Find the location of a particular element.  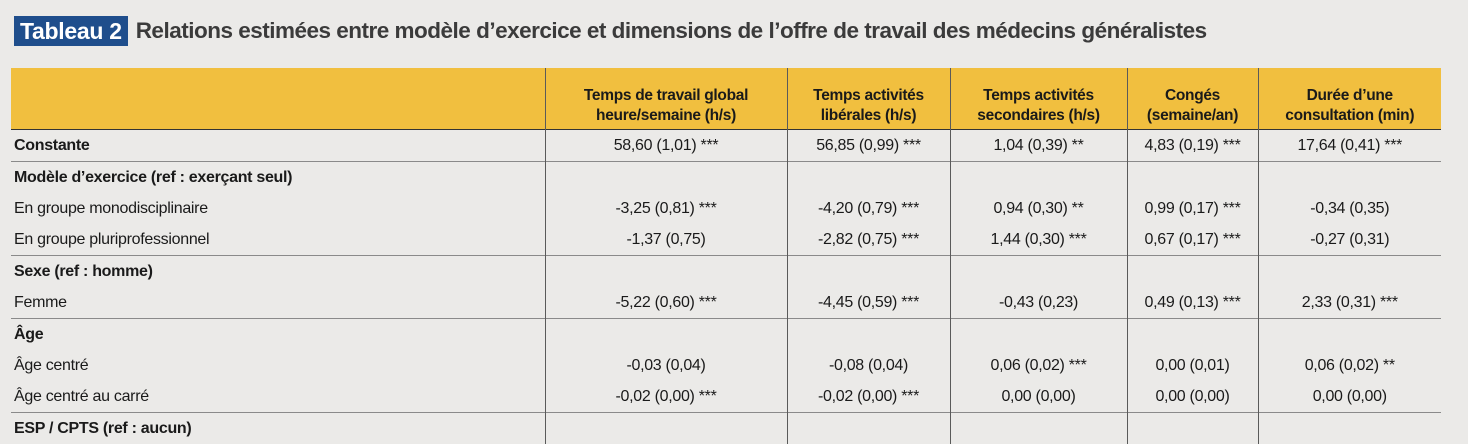

table-cell: -0,27 (0,31) is located at coordinates (1349, 240).